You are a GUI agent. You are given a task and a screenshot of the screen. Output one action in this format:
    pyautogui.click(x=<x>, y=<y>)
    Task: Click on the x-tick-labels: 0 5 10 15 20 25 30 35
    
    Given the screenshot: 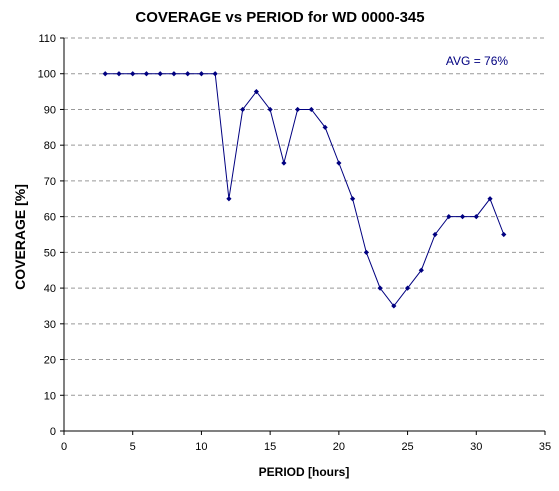 What is the action you would take?
    pyautogui.click(x=306, y=447)
    